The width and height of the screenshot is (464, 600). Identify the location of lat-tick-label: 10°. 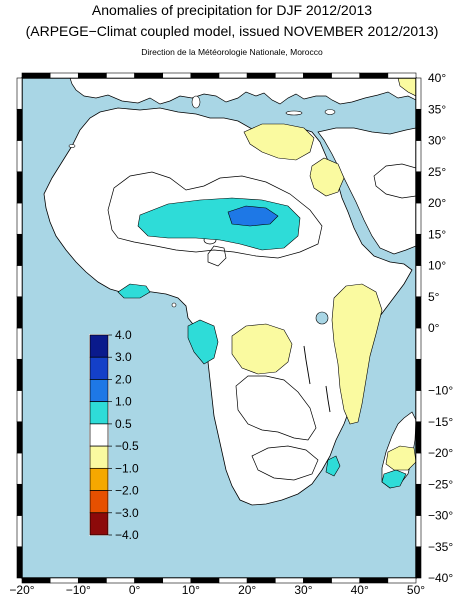
(437, 266).